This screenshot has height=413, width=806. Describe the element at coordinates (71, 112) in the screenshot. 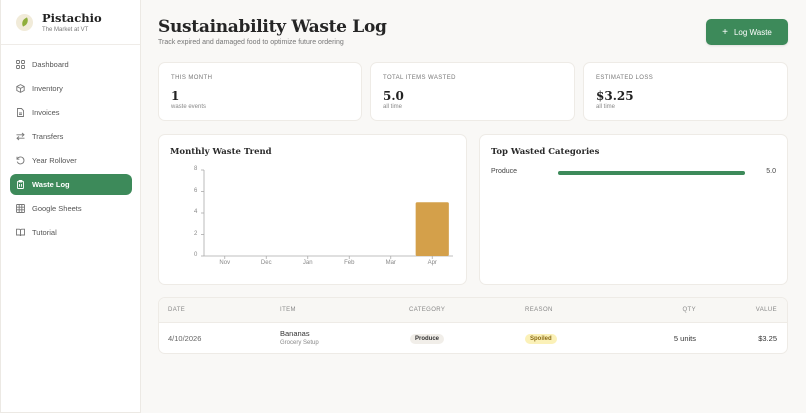

I see `sidebar-item-invoices: Invoices` at that location.